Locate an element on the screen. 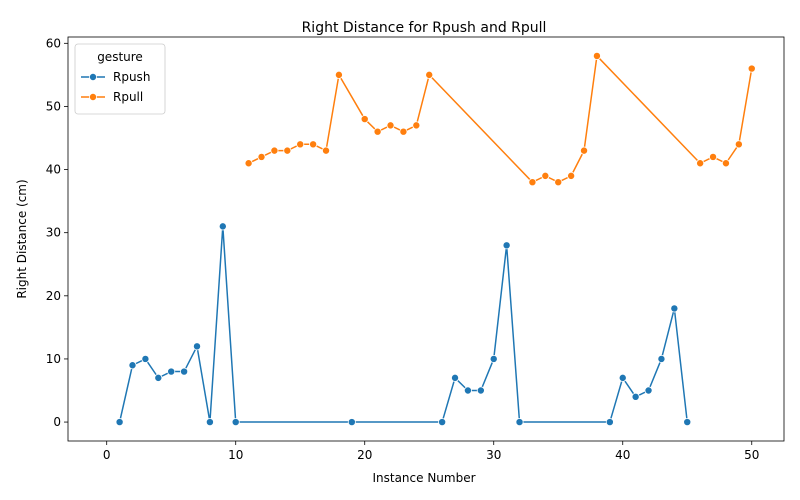 The image size is (800, 500). y-tick-label: 20 is located at coordinates (53, 296).